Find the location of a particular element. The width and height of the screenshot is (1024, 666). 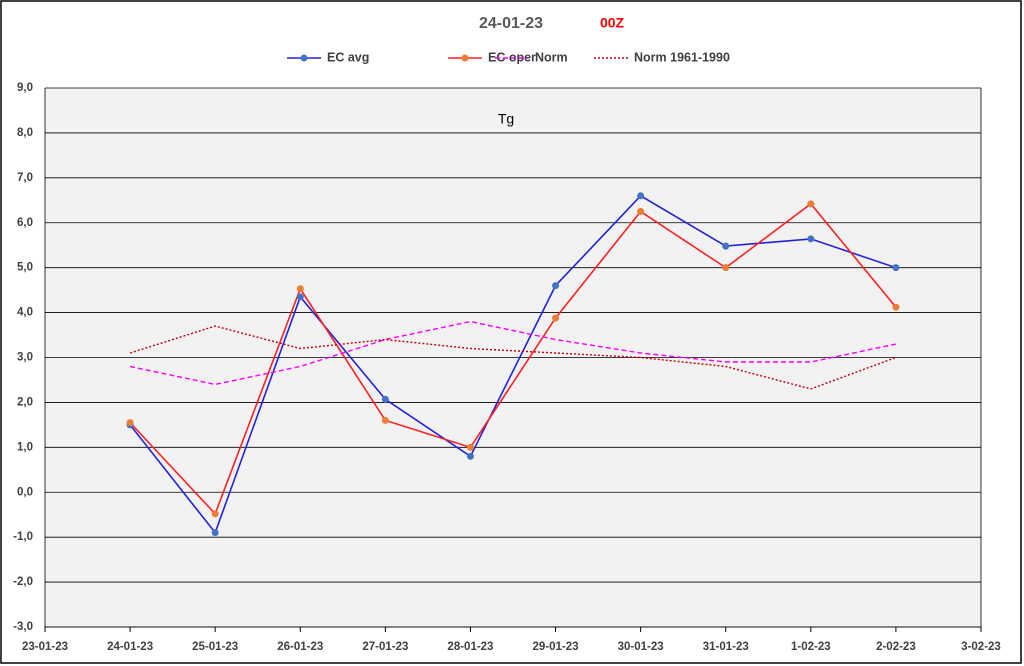

y-tick-label: 5,0 is located at coordinates (25, 268).